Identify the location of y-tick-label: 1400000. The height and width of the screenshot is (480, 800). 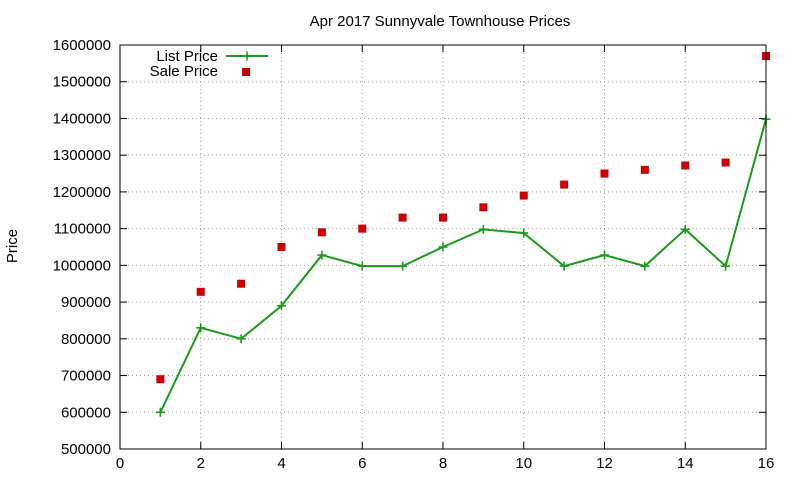
(82, 118).